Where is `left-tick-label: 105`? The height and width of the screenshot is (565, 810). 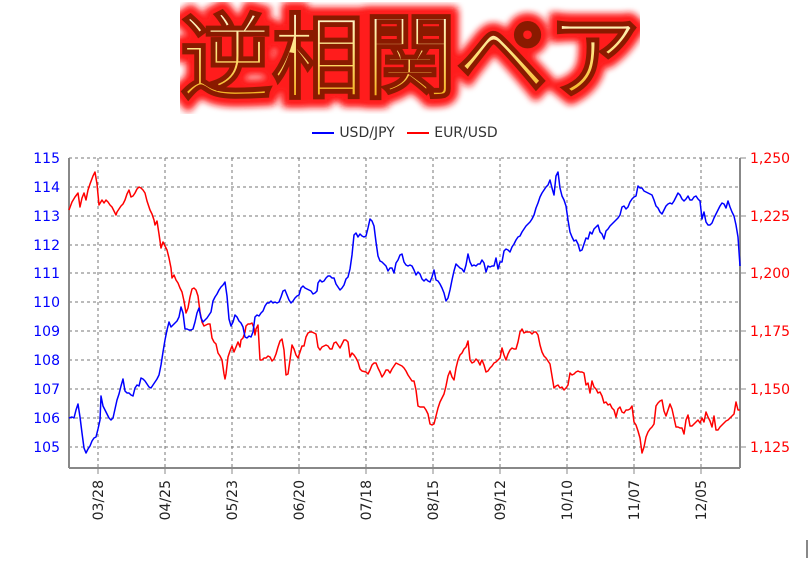
left-tick-label: 105 is located at coordinates (46, 448).